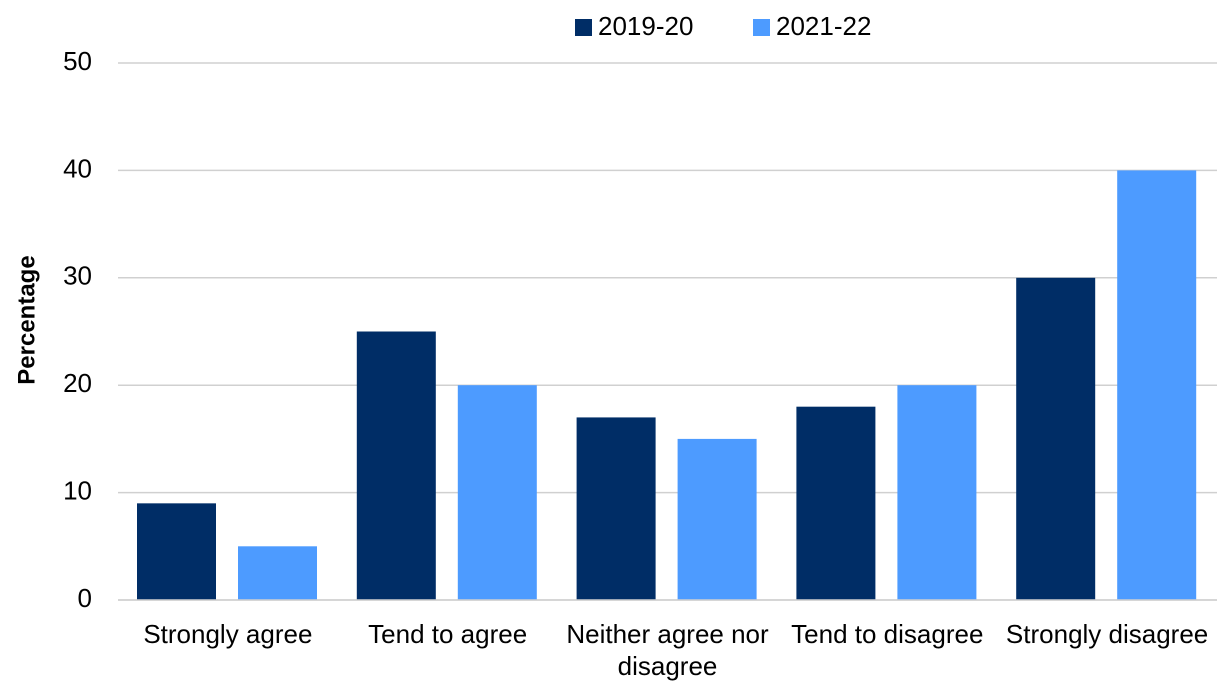 Image resolution: width=1217 pixels, height=684 pixels. Describe the element at coordinates (77, 383) in the screenshot. I see `y-tick-label: 20` at that location.